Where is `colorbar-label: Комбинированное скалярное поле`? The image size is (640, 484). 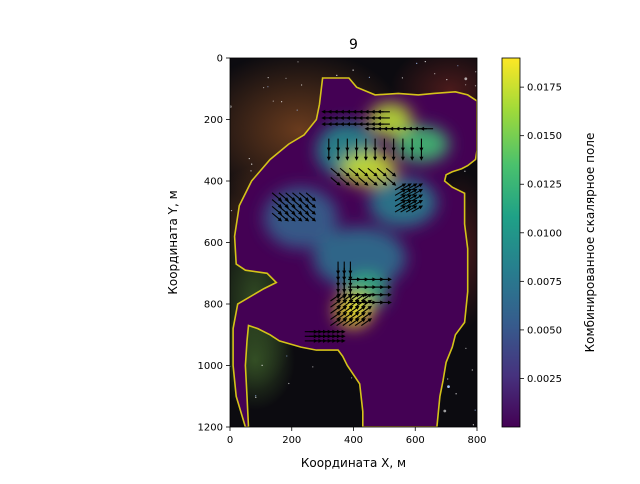 colorbar-label: Комбинированное скалярное поле is located at coordinates (590, 243).